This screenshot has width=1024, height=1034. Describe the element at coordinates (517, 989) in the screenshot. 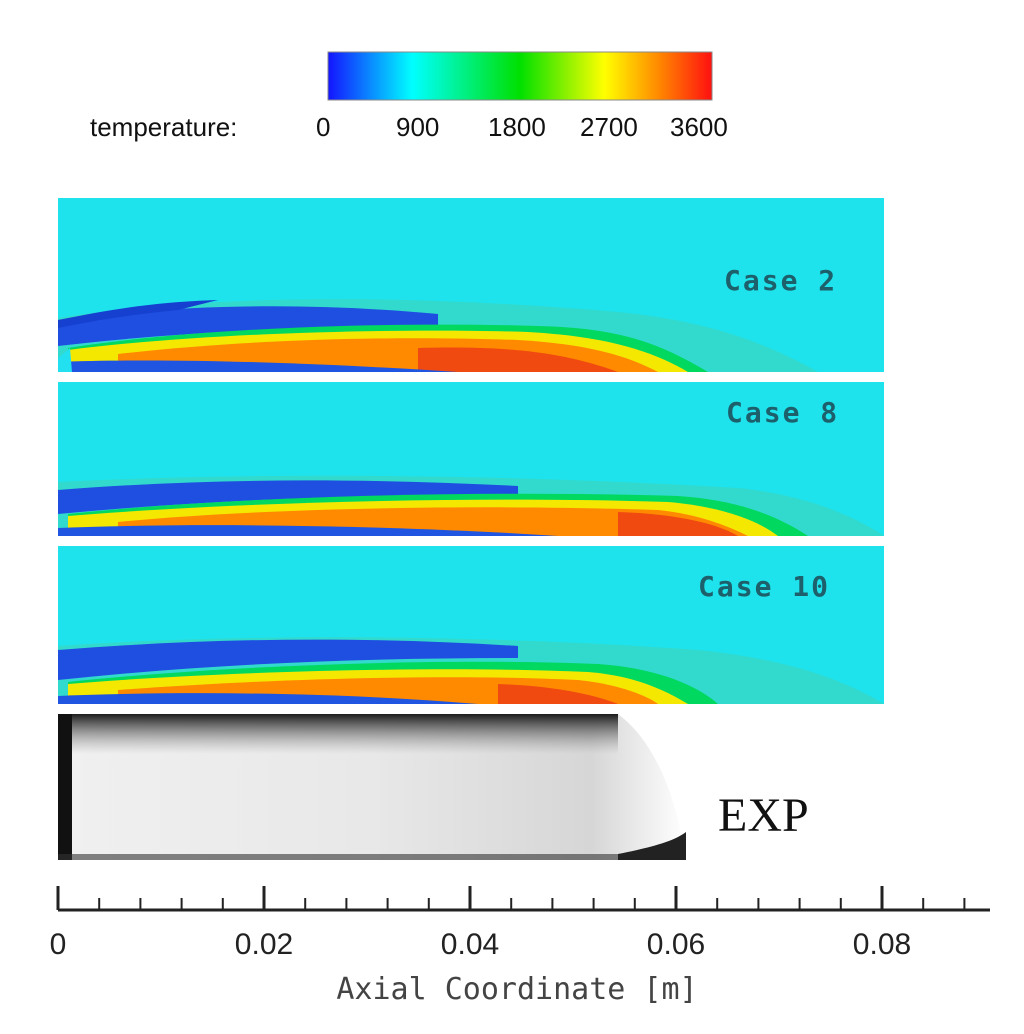

I see `axis-title: Axial Coordinate [m]` at that location.